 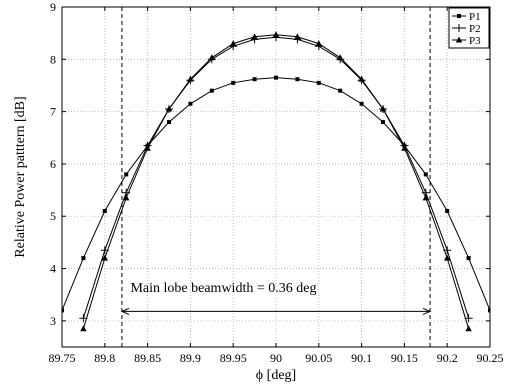 I want to click on marker-plus, so click(x=459, y=28).